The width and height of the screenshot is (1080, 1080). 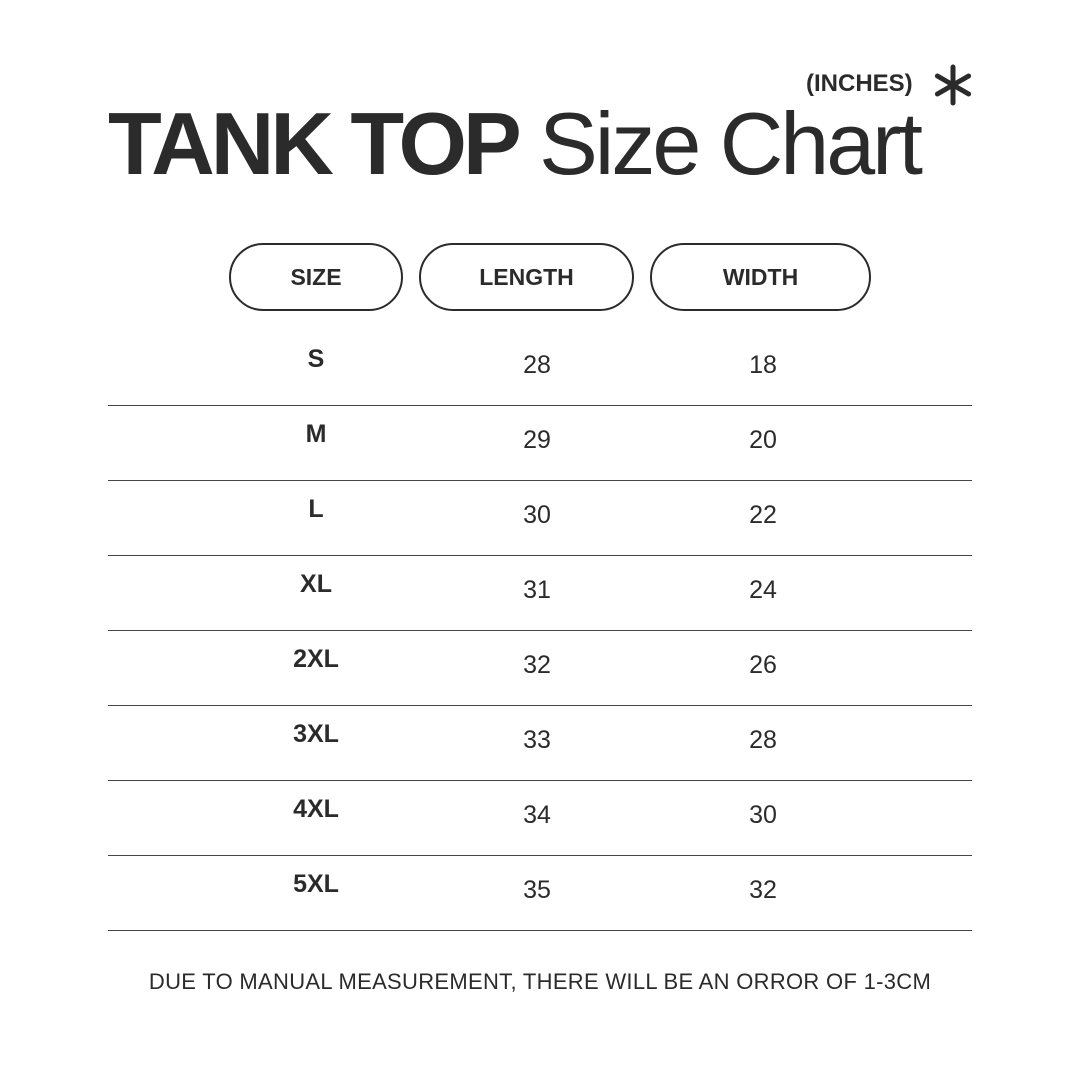 I want to click on table-row: L 30 22, so click(x=540, y=518).